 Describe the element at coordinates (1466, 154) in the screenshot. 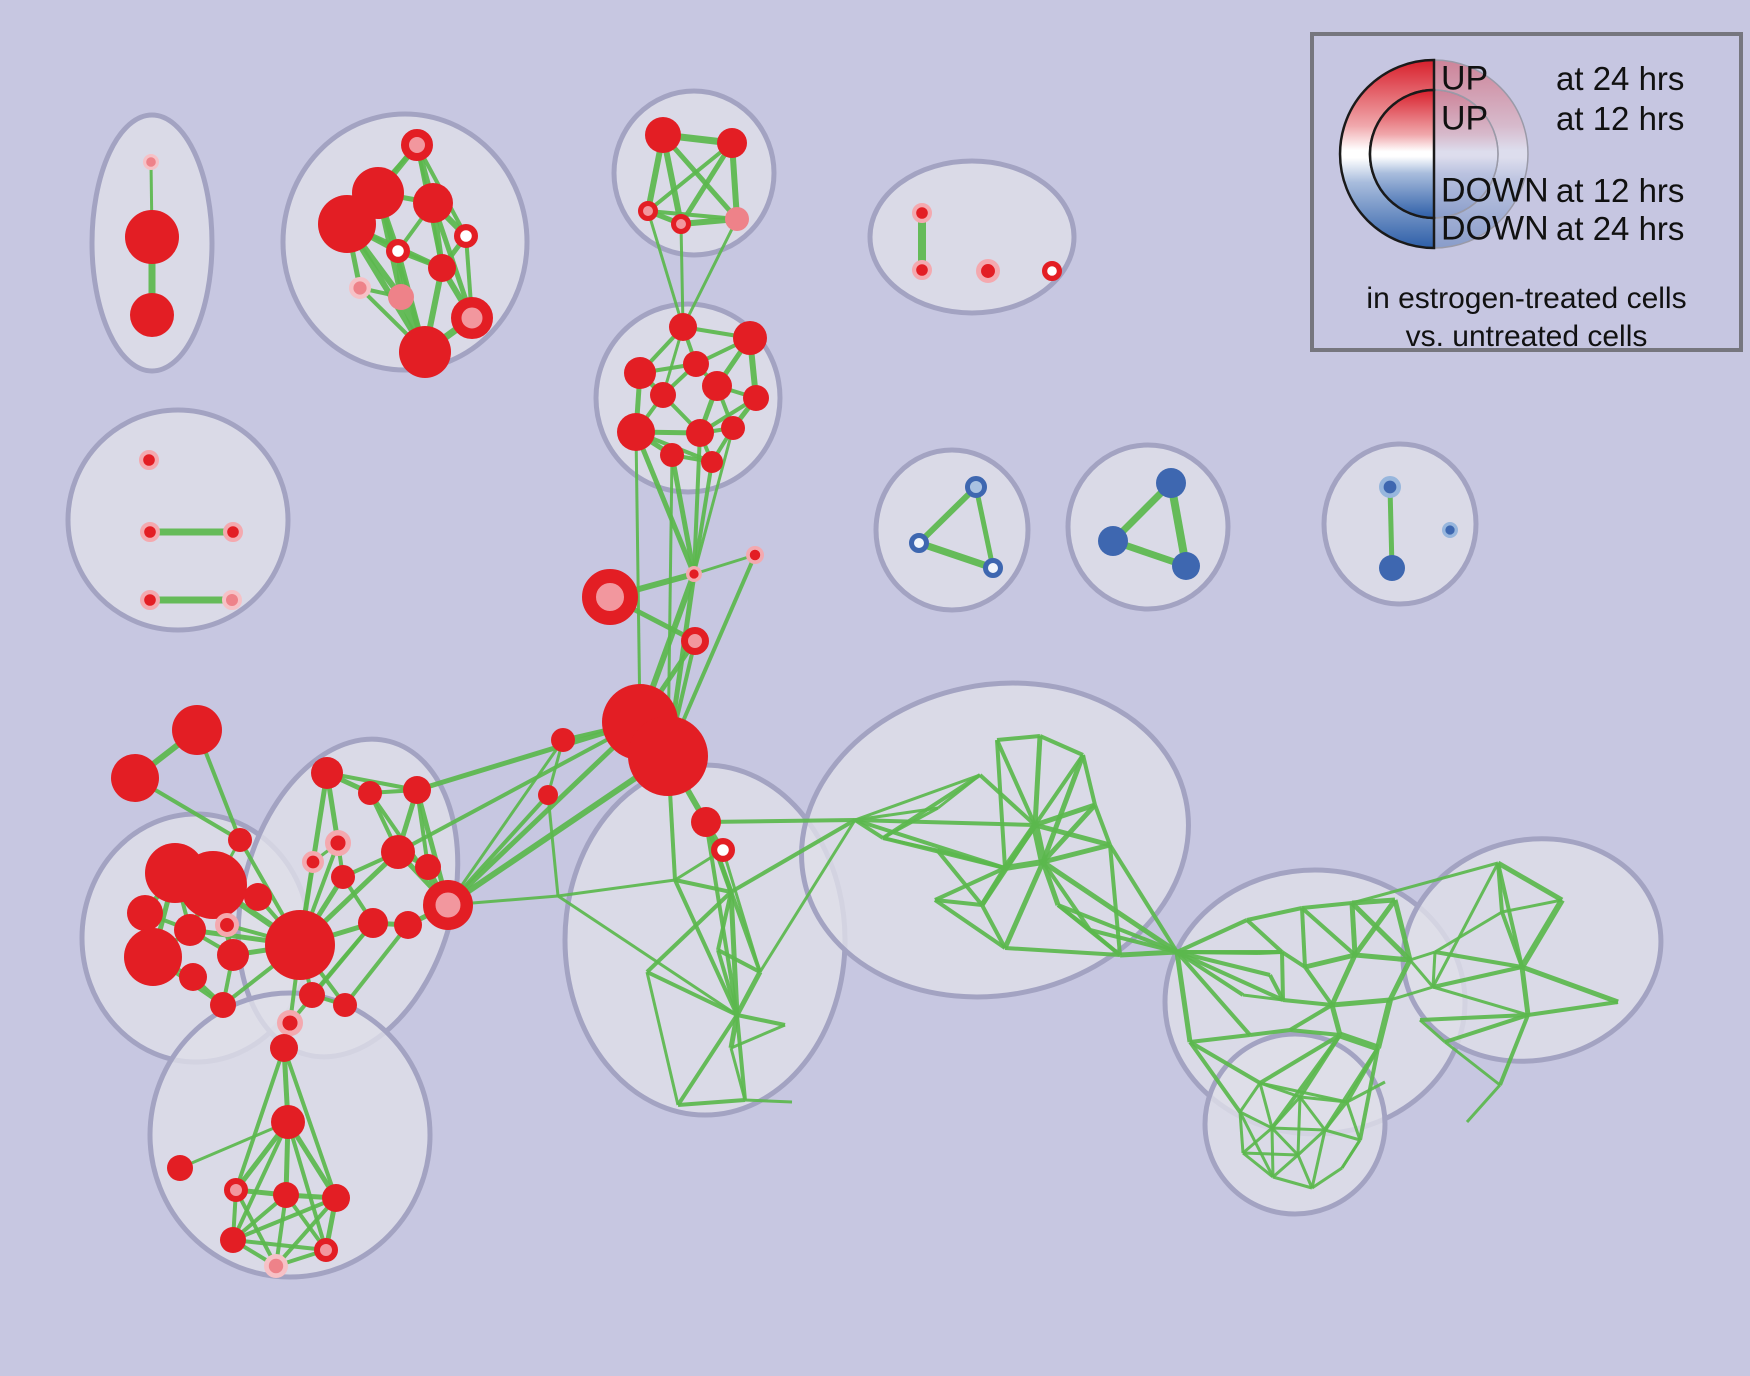

I see `legend-inner-right-half` at that location.